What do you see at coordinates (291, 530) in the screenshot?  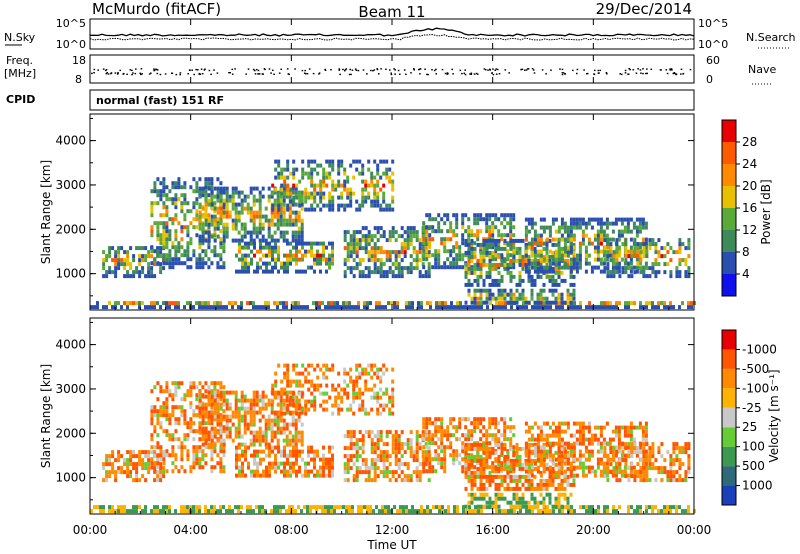 I see `x-tick-label: 08:00` at bounding box center [291, 530].